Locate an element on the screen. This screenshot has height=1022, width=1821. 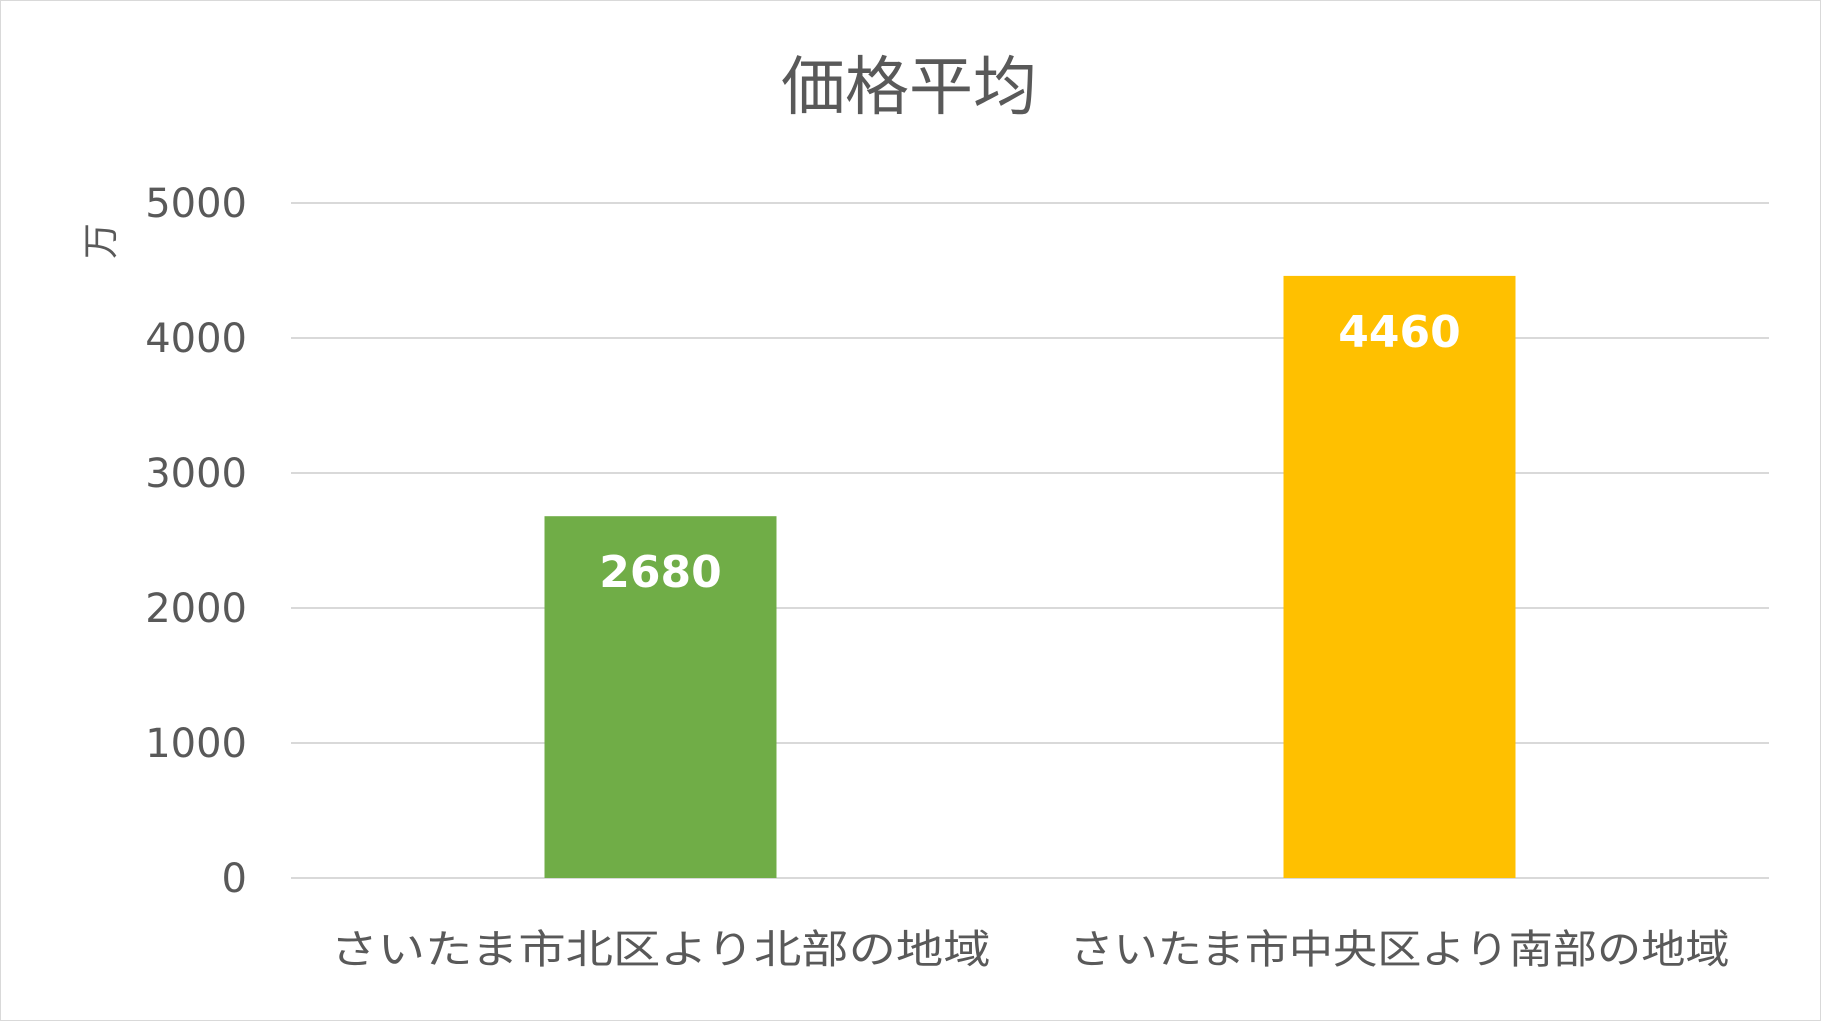
category-label-1: さいたま市北区より北部の地域 is located at coordinates (661, 950).